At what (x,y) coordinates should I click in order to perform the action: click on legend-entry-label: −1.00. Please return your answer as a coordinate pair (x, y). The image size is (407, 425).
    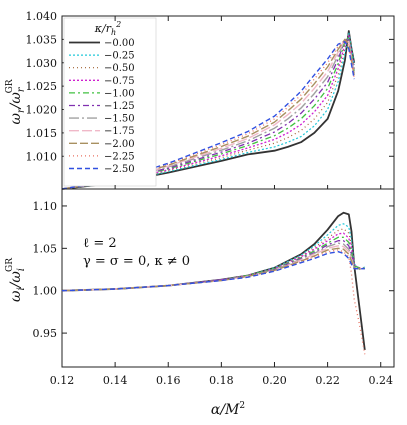
    Looking at the image, I should click on (119, 93).